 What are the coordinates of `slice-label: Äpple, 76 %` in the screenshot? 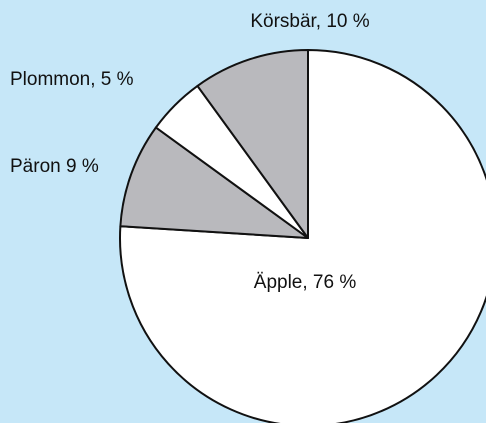 It's located at (305, 282).